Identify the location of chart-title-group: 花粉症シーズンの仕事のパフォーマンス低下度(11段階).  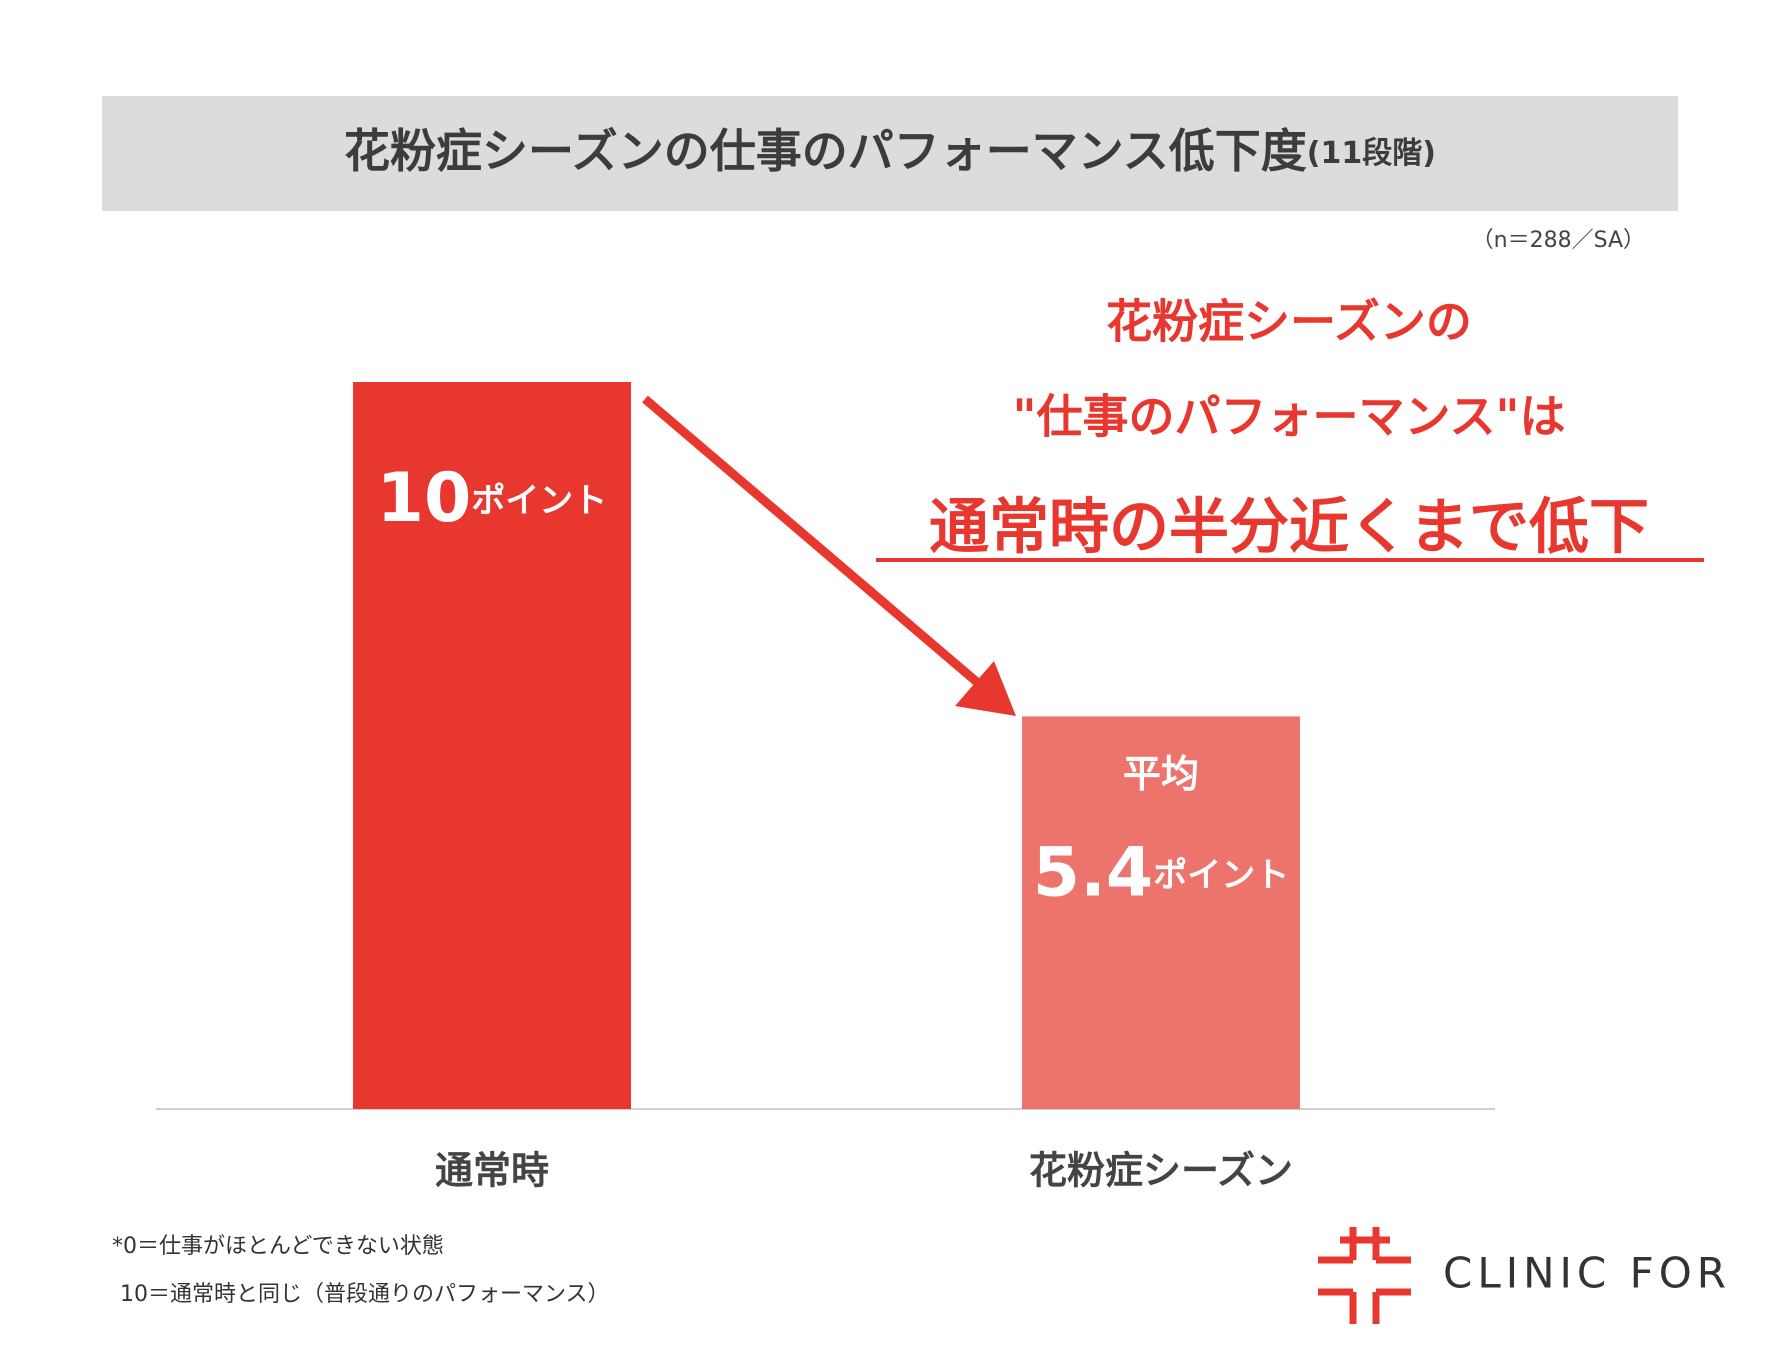
(890, 151).